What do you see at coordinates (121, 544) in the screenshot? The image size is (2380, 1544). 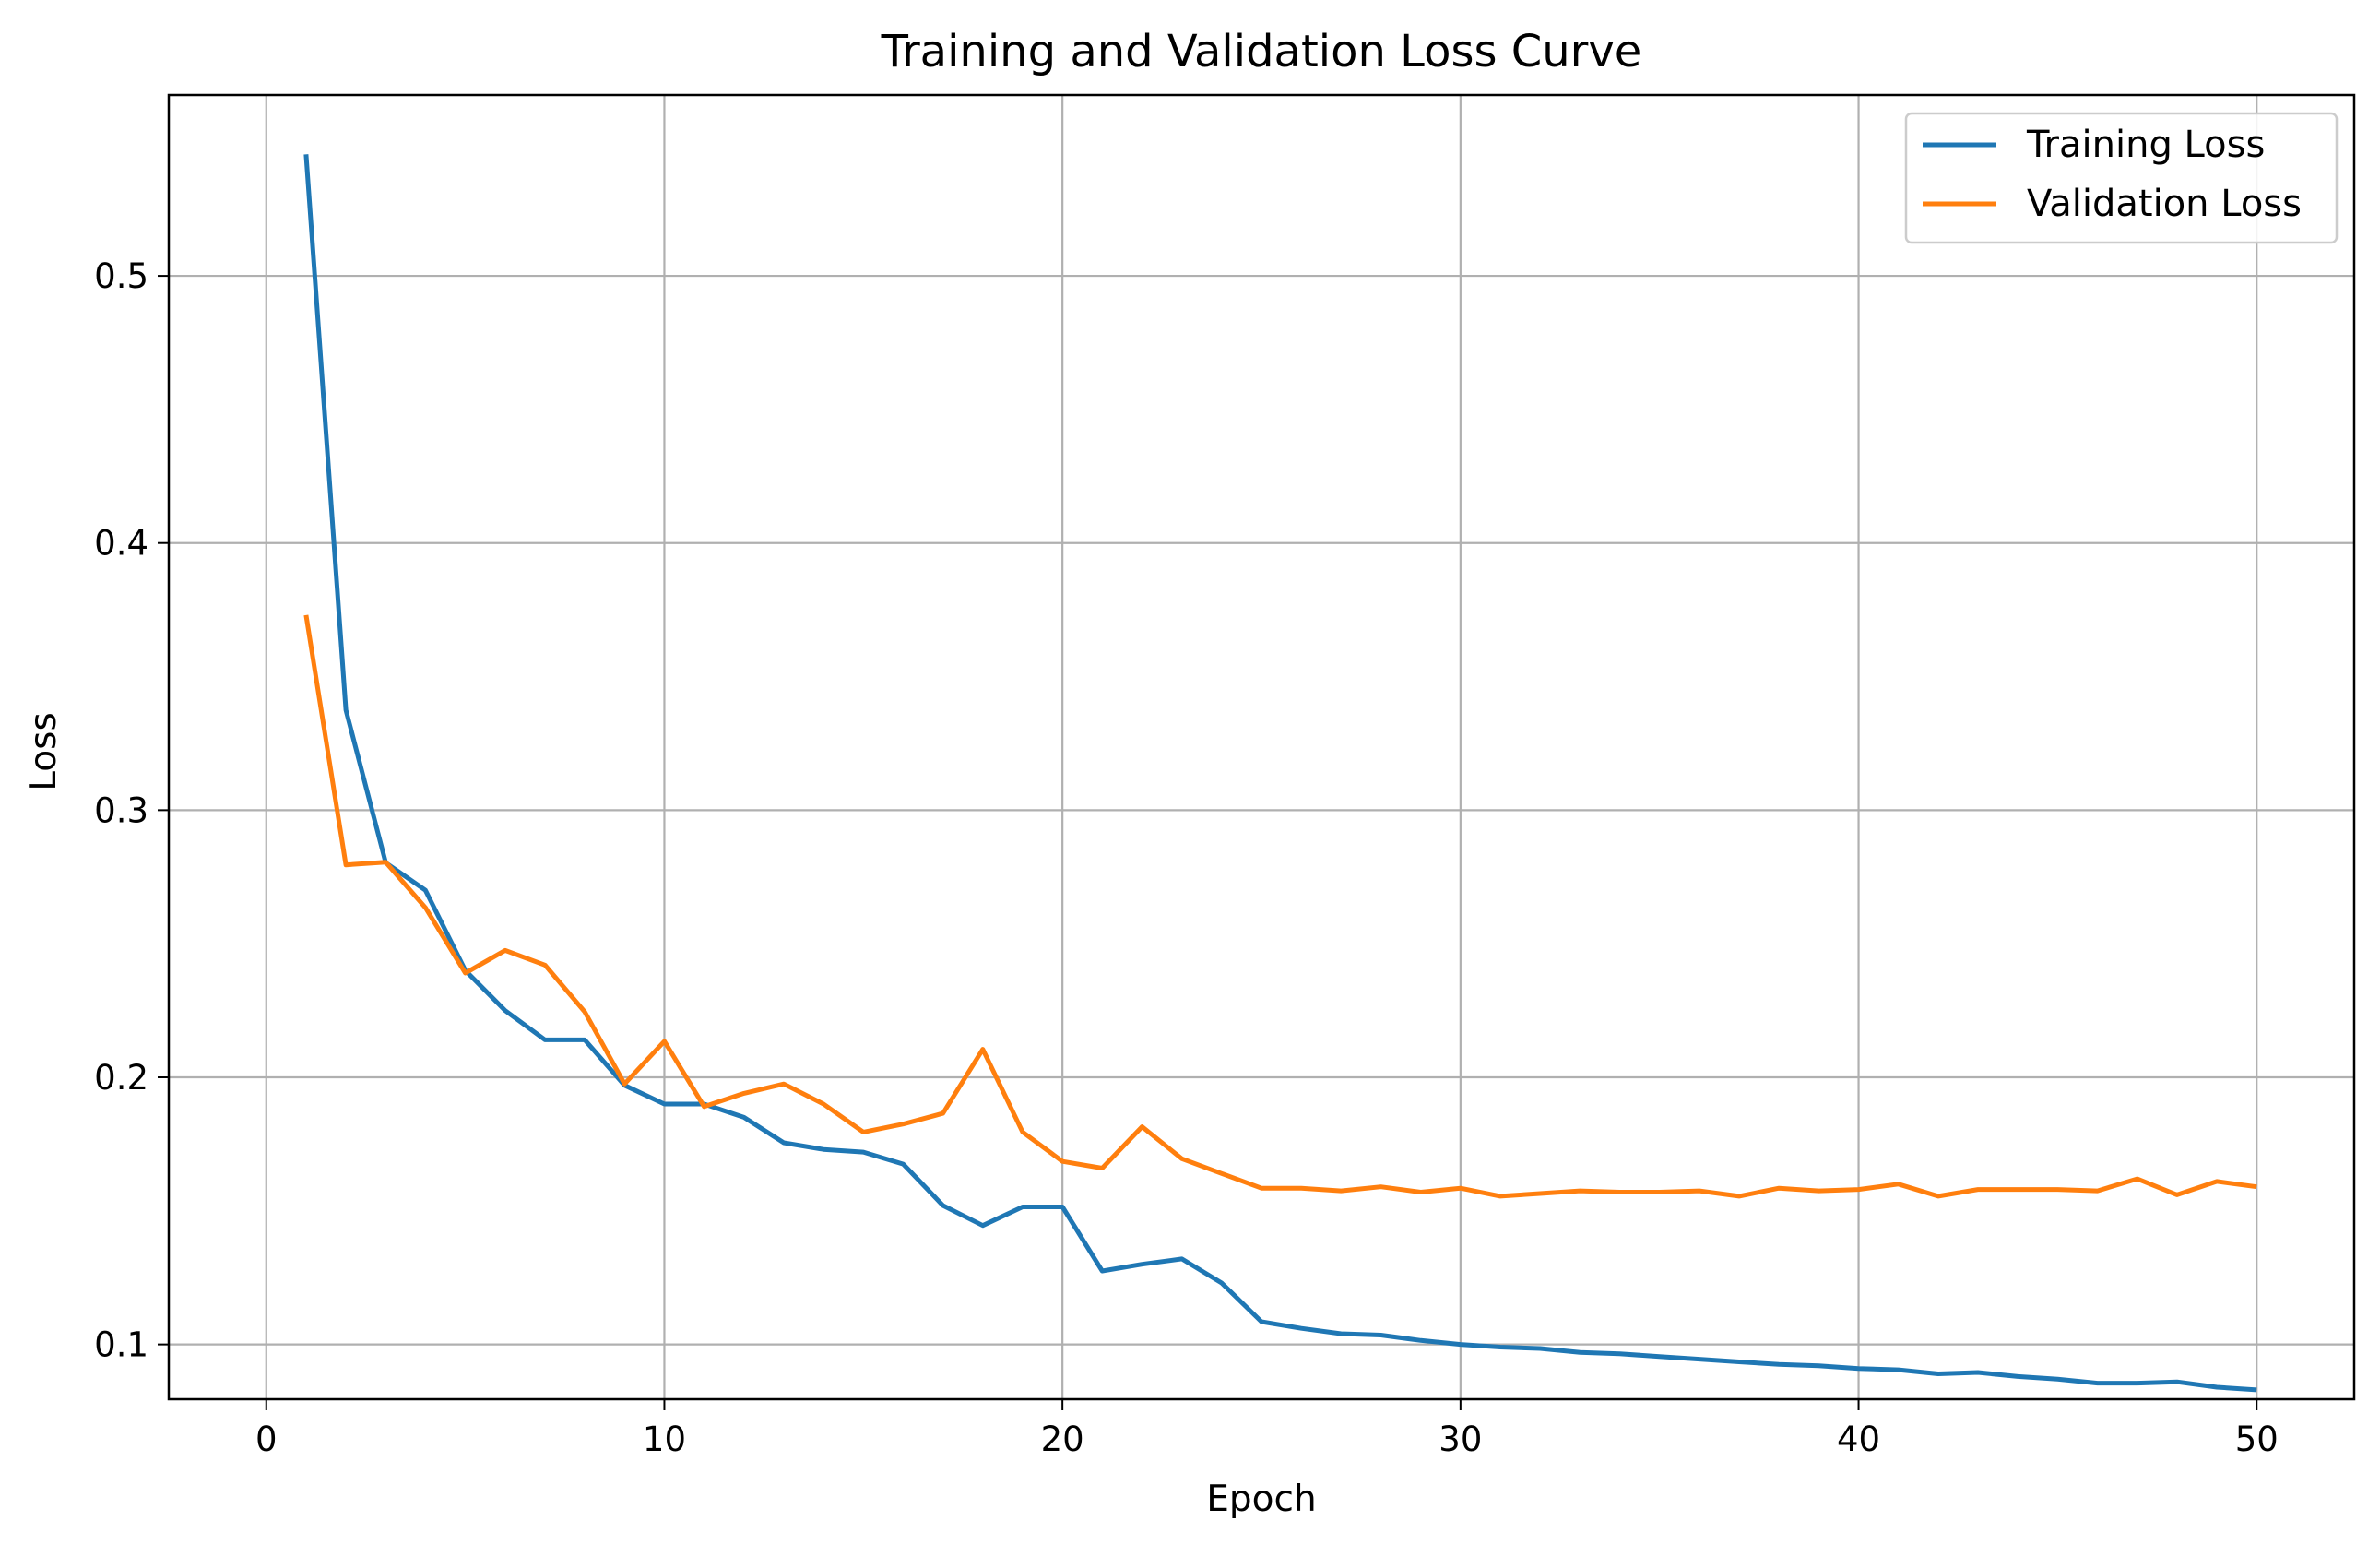 I see `y-tick-label: 0.4` at bounding box center [121, 544].